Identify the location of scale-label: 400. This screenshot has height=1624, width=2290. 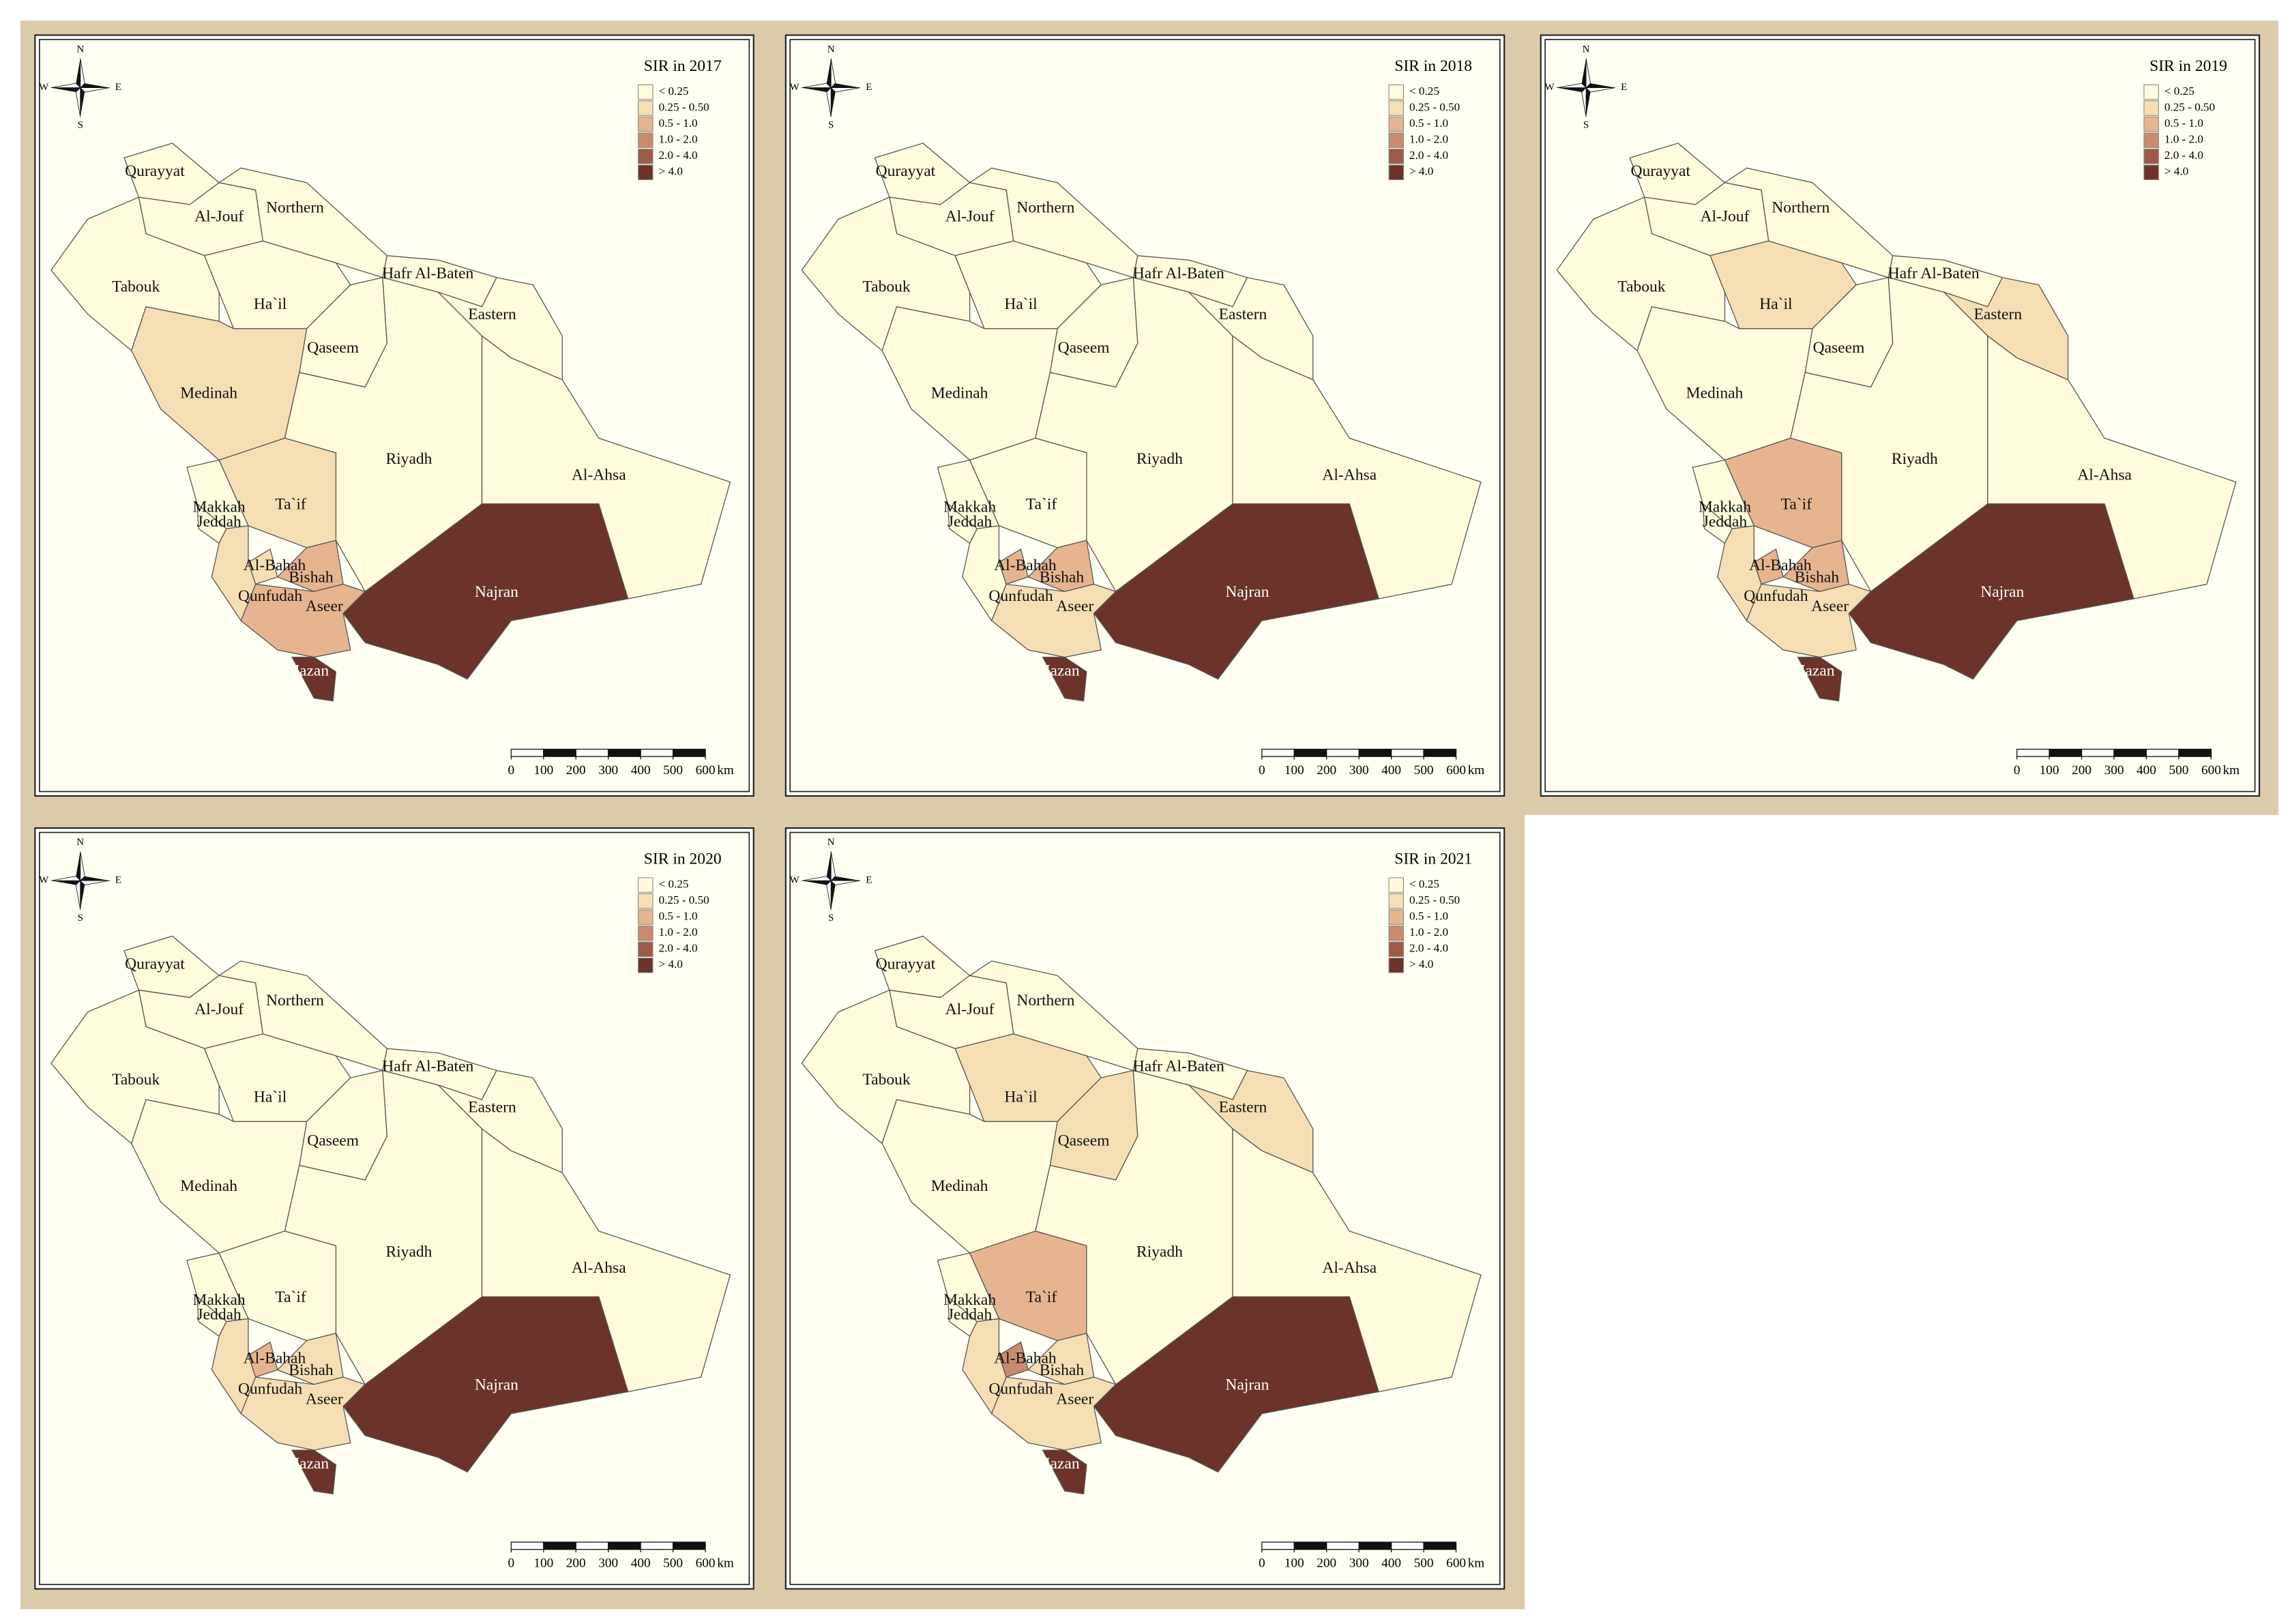
(641, 770).